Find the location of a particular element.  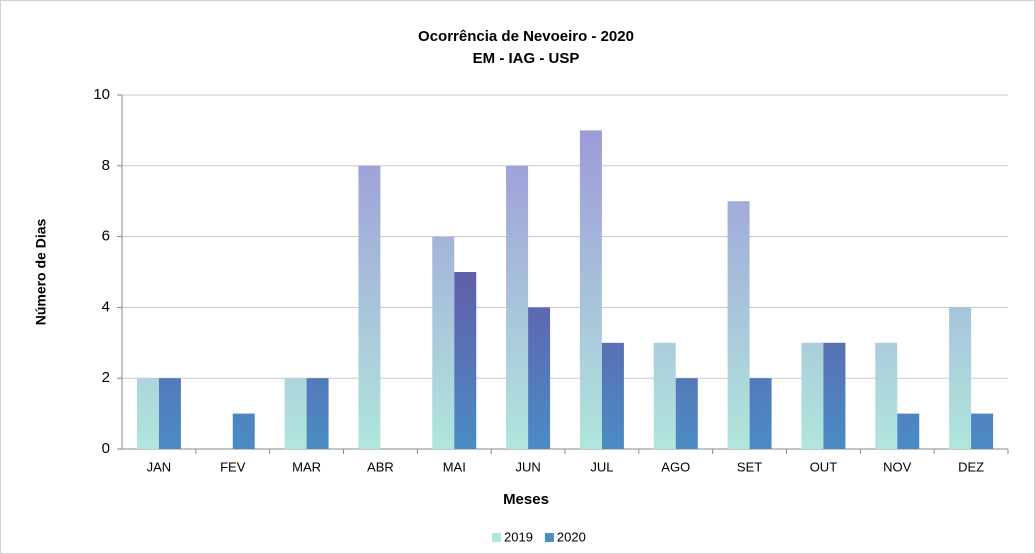

y-tick-label: 6 is located at coordinates (106, 236).